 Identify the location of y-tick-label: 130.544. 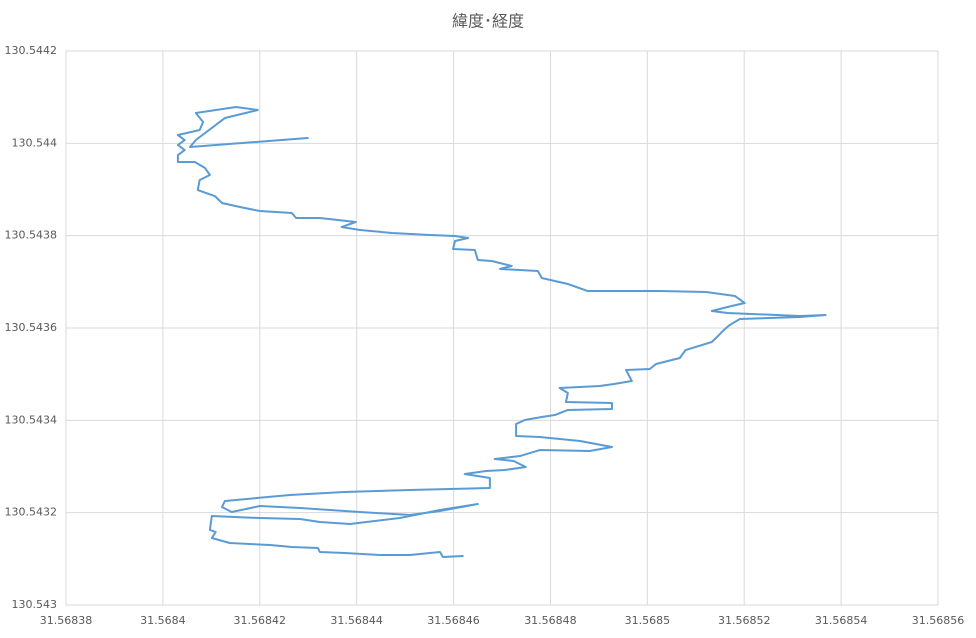
(35, 142).